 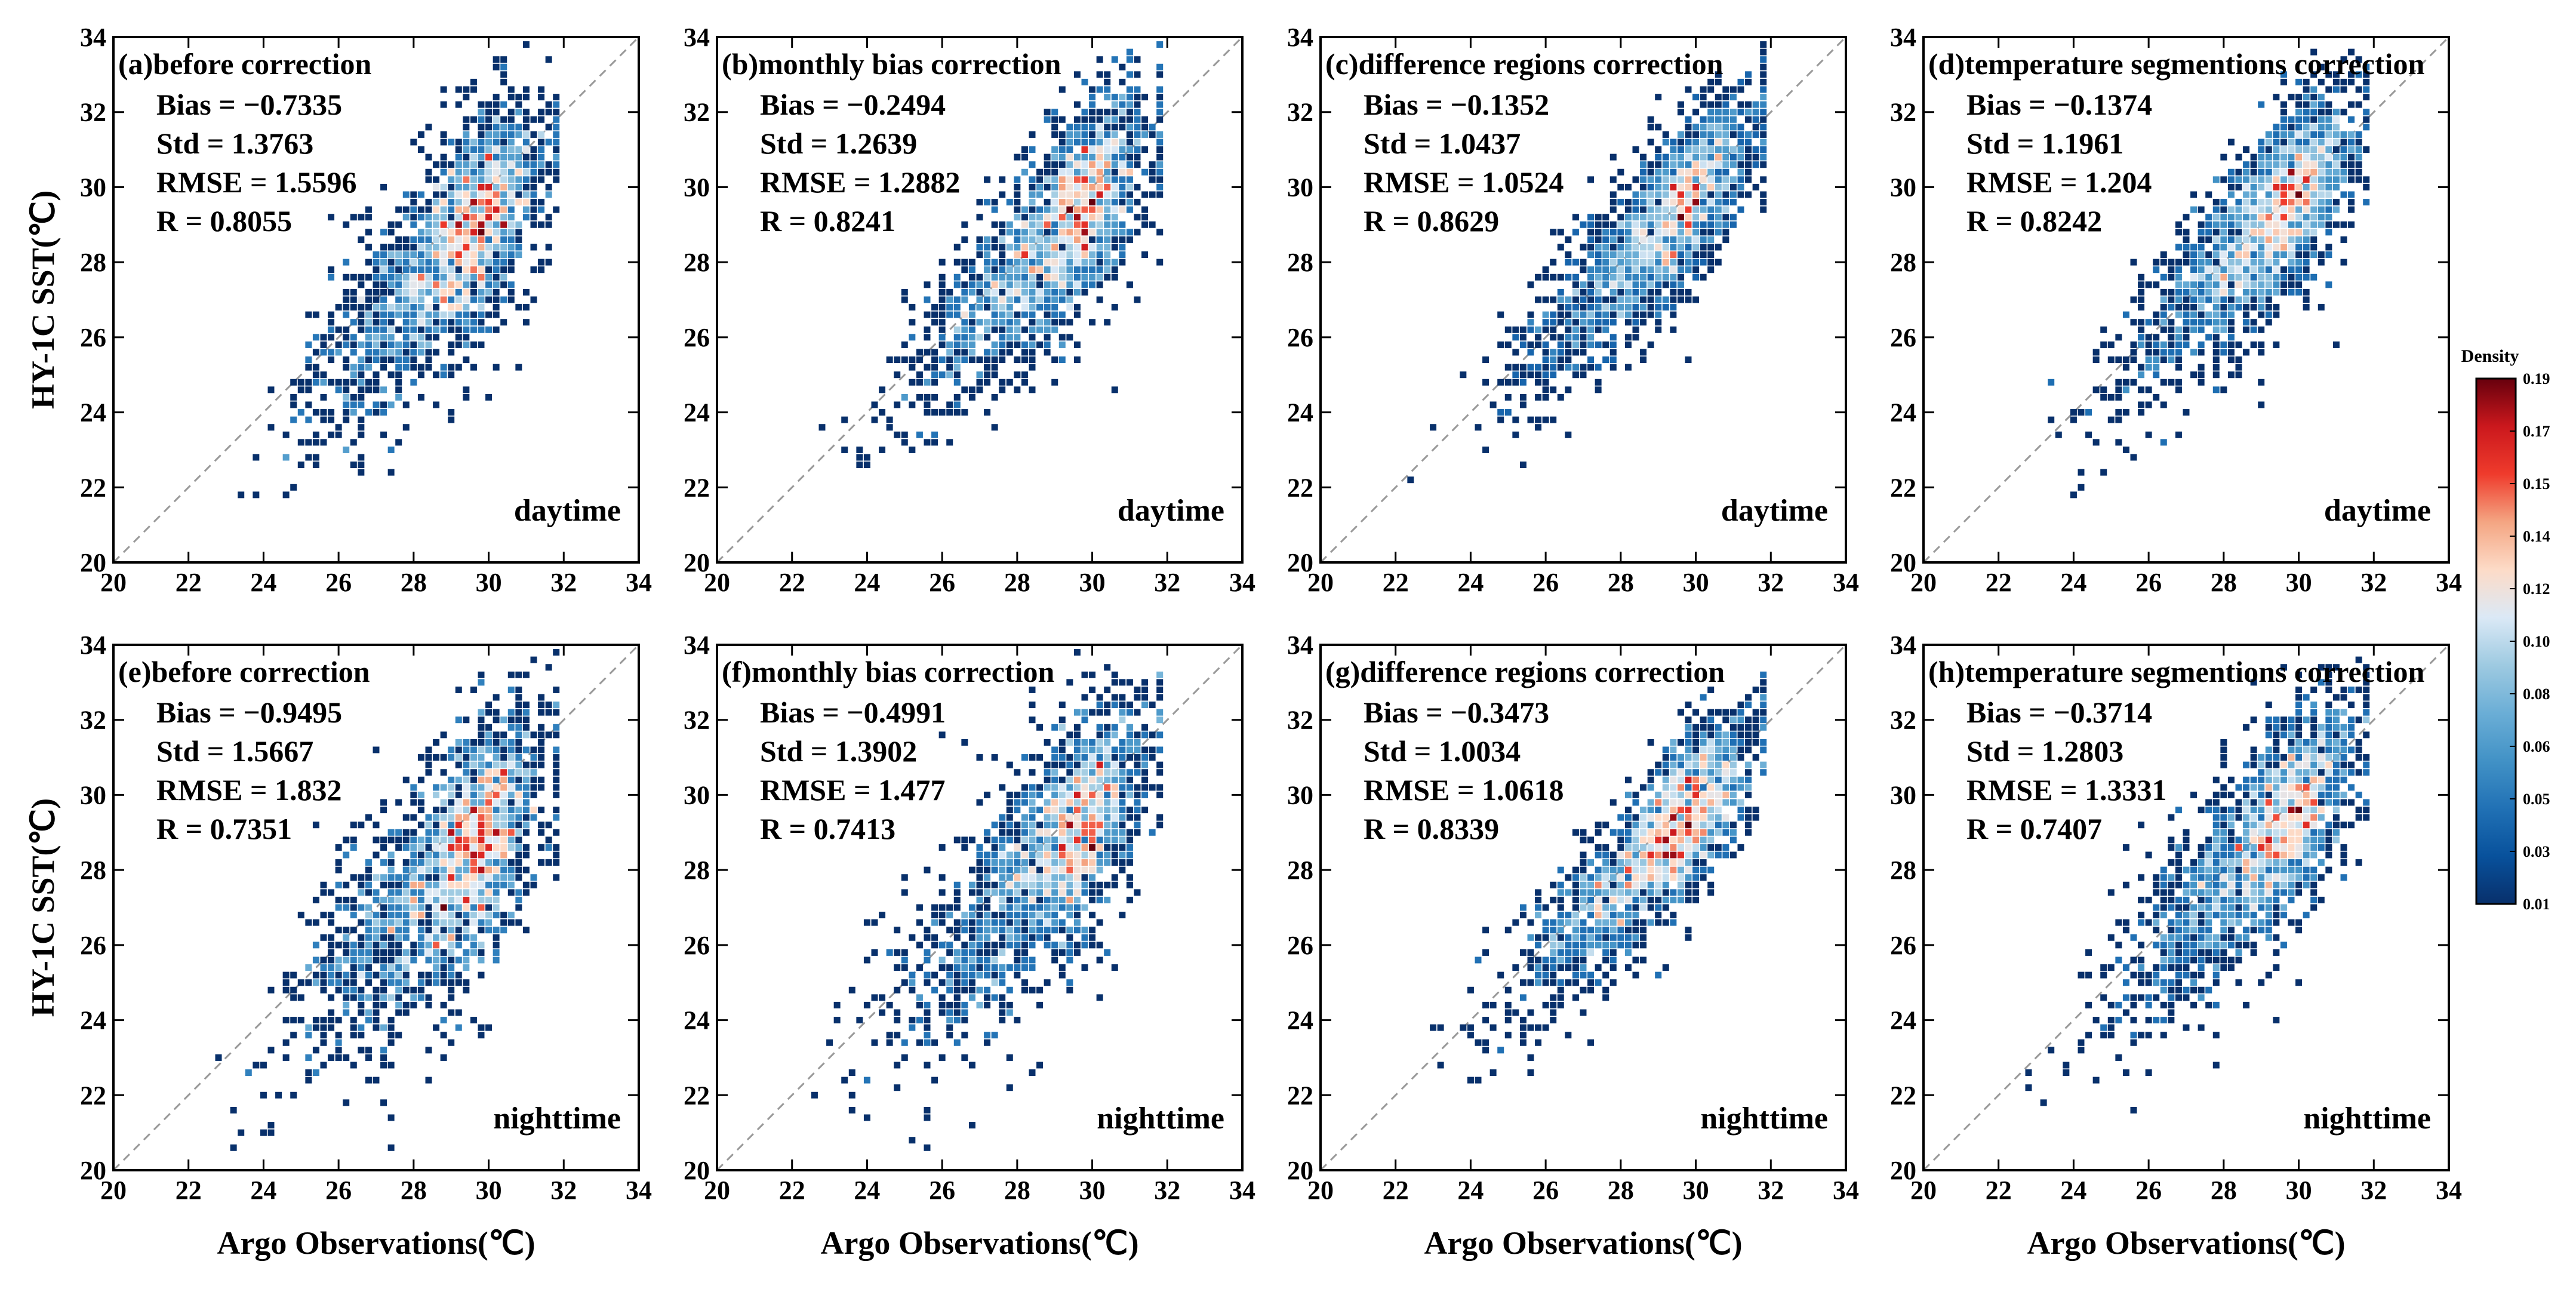 I want to click on y-tick-label: 30, so click(x=93, y=795).